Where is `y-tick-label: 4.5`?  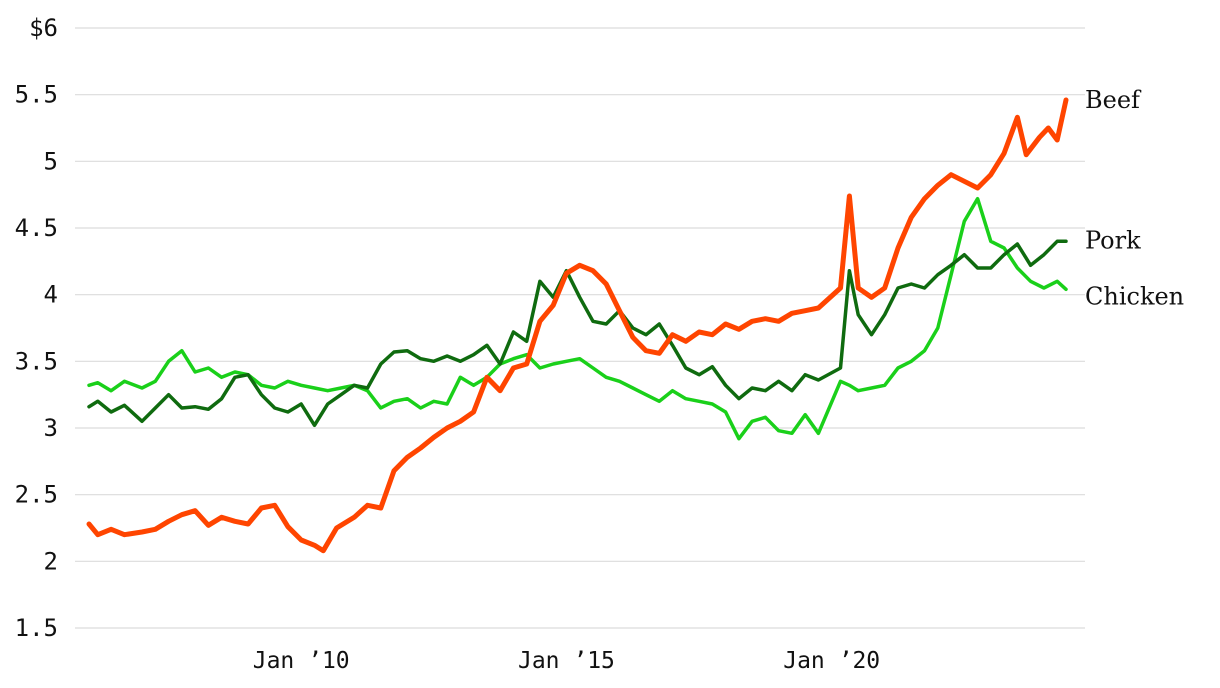
y-tick-label: 4.5 is located at coordinates (36, 228).